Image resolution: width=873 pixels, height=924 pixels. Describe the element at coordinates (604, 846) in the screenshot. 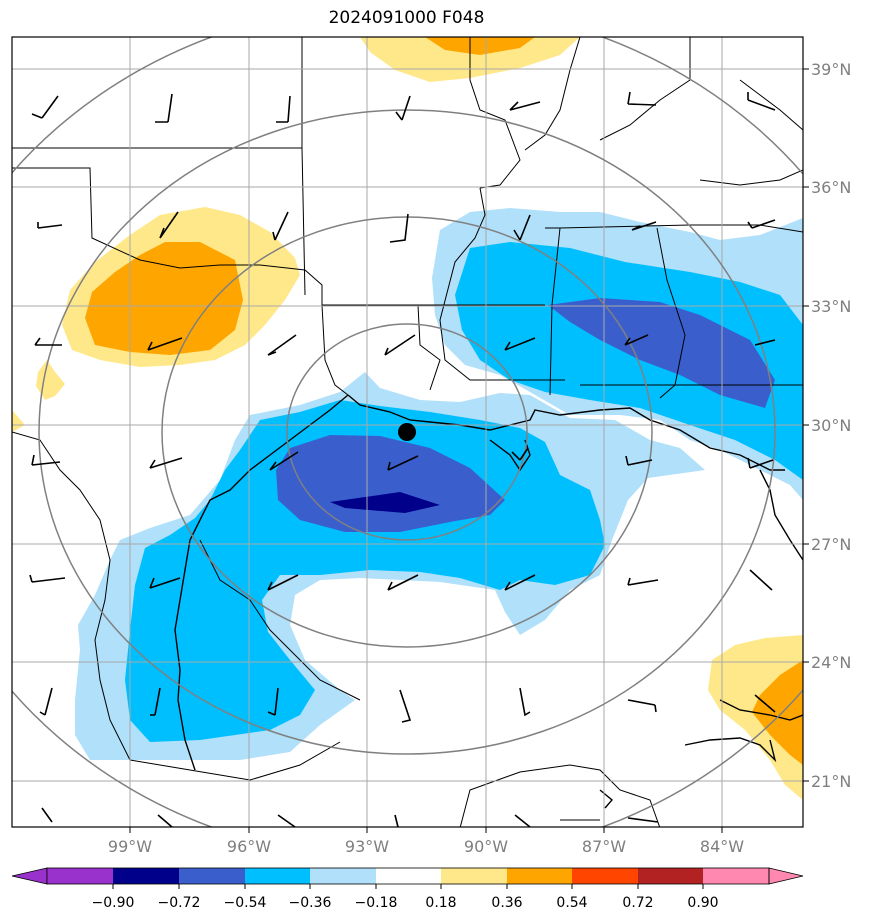

I see `lon-label-87w: 87°W` at that location.